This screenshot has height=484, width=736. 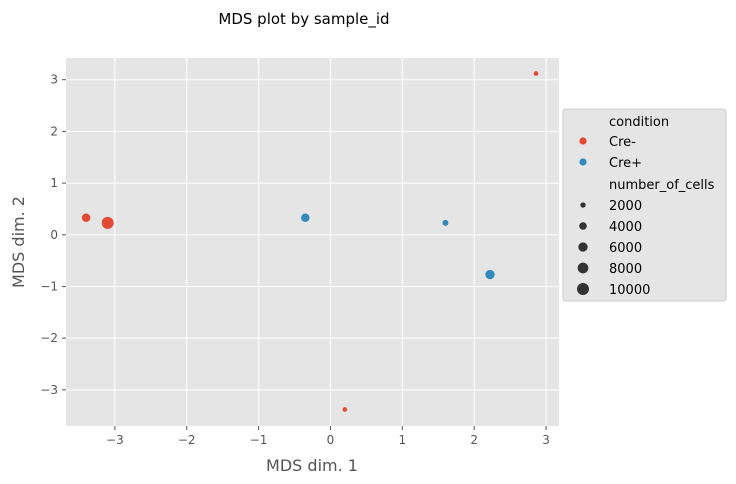 What do you see at coordinates (303, 19) in the screenshot?
I see `chart-title: MDS plot by sample_id` at bounding box center [303, 19].